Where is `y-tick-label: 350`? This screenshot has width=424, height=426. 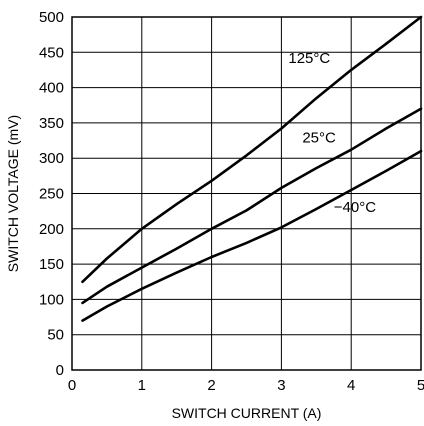 y-tick-label: 350 is located at coordinates (51, 123).